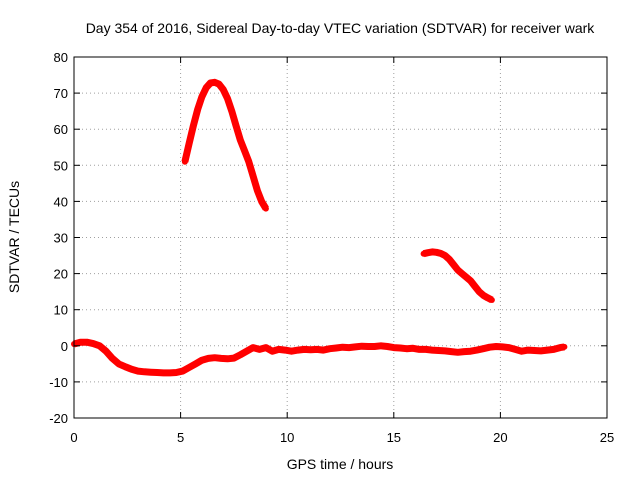 The image size is (640, 480). What do you see at coordinates (500, 437) in the screenshot?
I see `x-tick-label: 20` at bounding box center [500, 437].